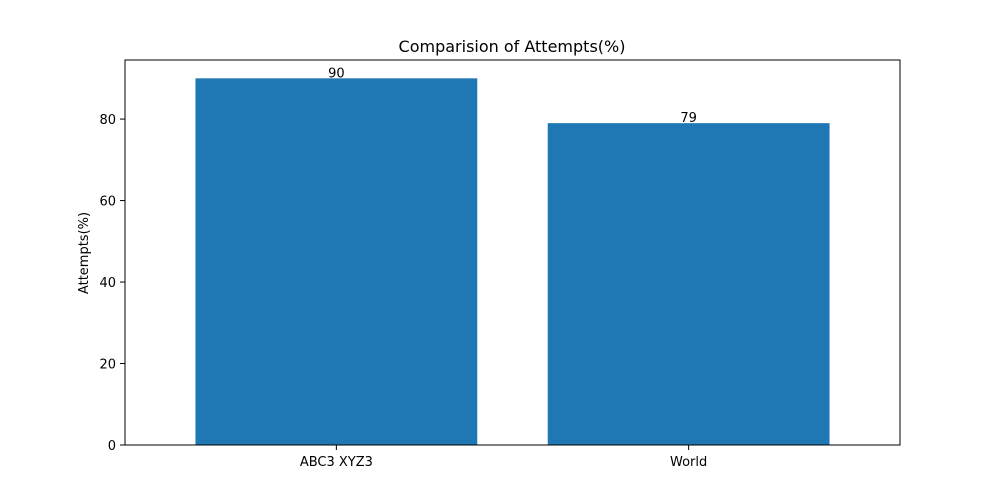 The width and height of the screenshot is (1000, 500). What do you see at coordinates (112, 446) in the screenshot?
I see `y-tick-label: 0` at bounding box center [112, 446].